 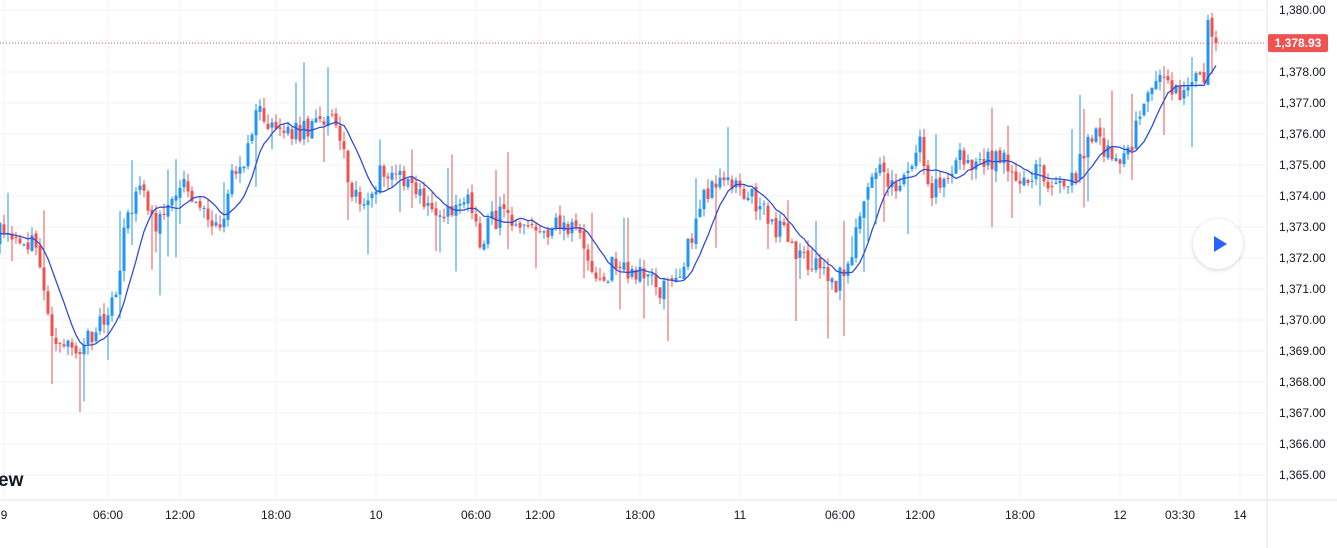 I want to click on last-price-tag: 1,378.93, so click(x=1298, y=43).